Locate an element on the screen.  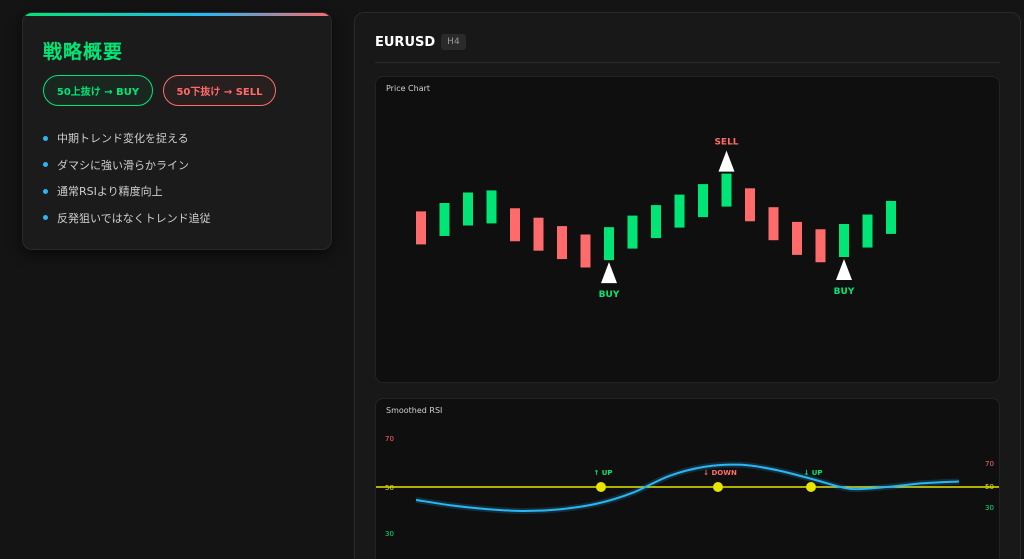
rsi-cross-label: ↓ UP is located at coordinates (812, 473).